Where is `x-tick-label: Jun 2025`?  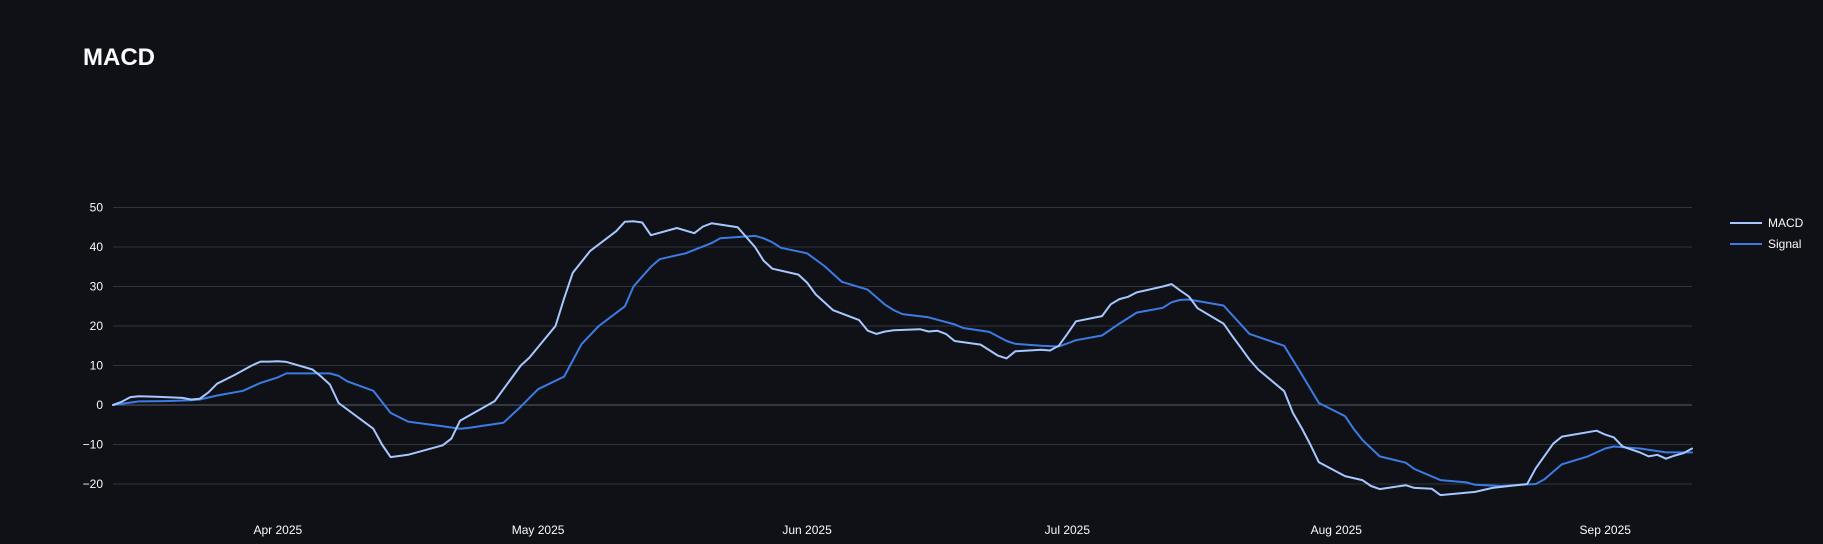
x-tick-label: Jun 2025 is located at coordinates (807, 530).